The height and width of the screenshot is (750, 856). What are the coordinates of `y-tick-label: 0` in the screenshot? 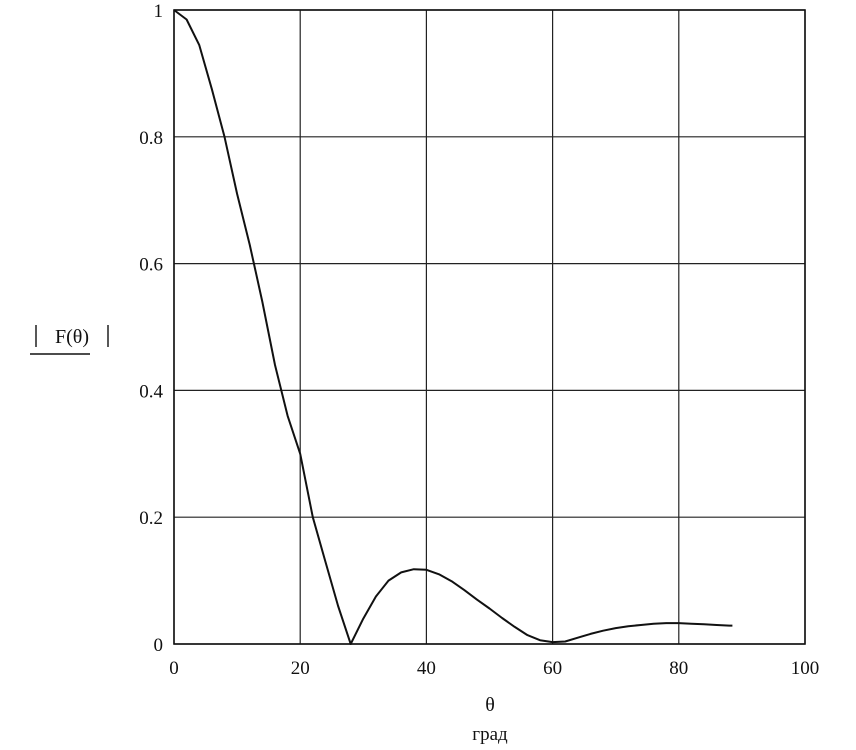 It's located at (159, 645).